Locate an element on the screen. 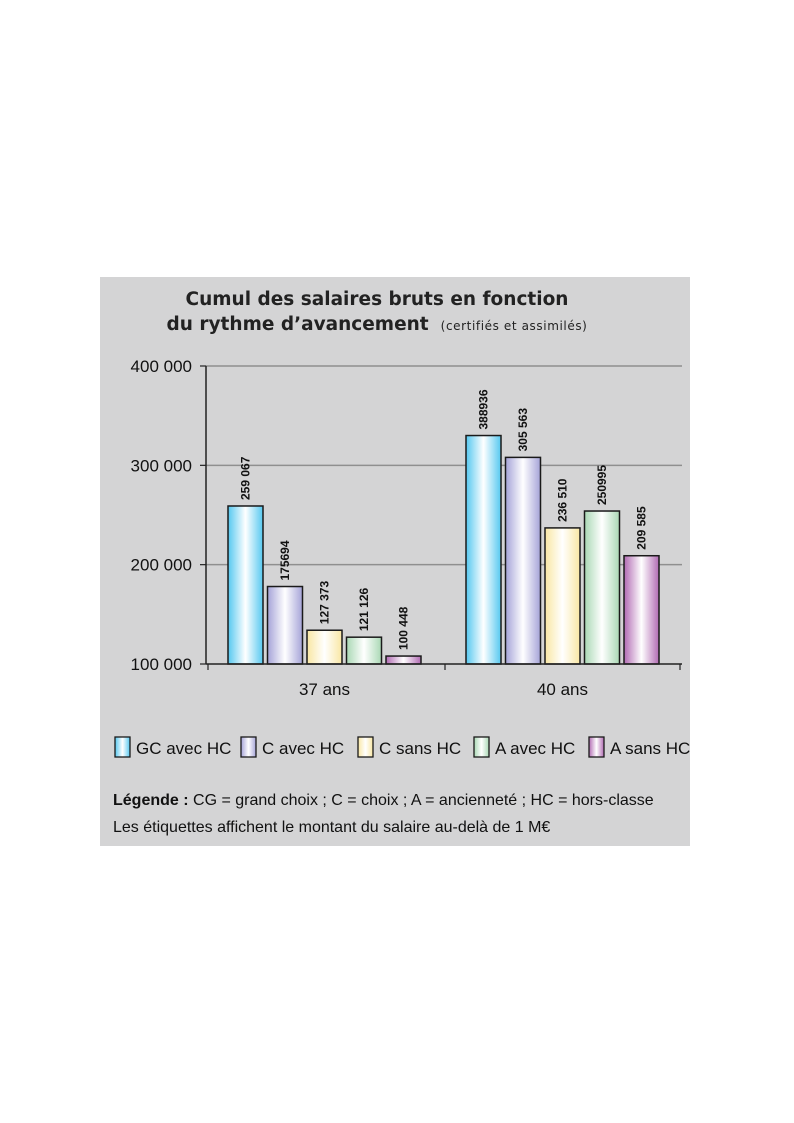  legend-label: GC avec HC is located at coordinates (183, 748).